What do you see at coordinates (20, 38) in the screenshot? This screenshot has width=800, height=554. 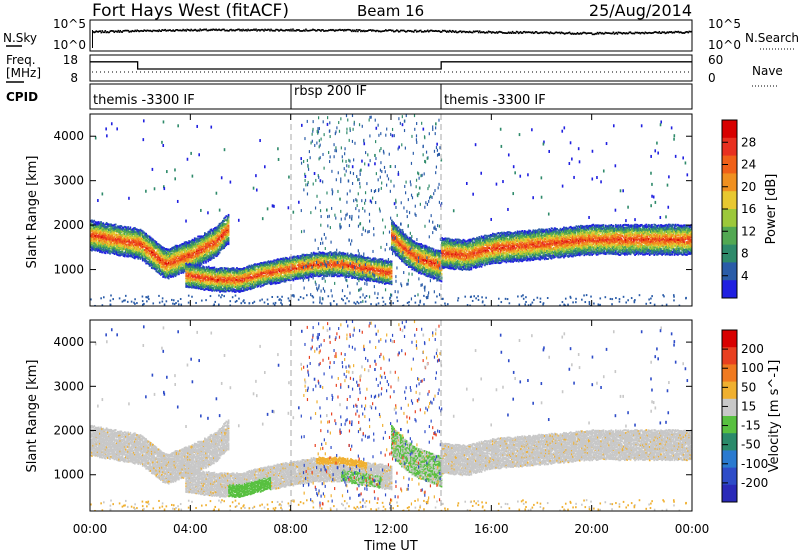 I see `noise-left-label: N.Sky` at bounding box center [20, 38].